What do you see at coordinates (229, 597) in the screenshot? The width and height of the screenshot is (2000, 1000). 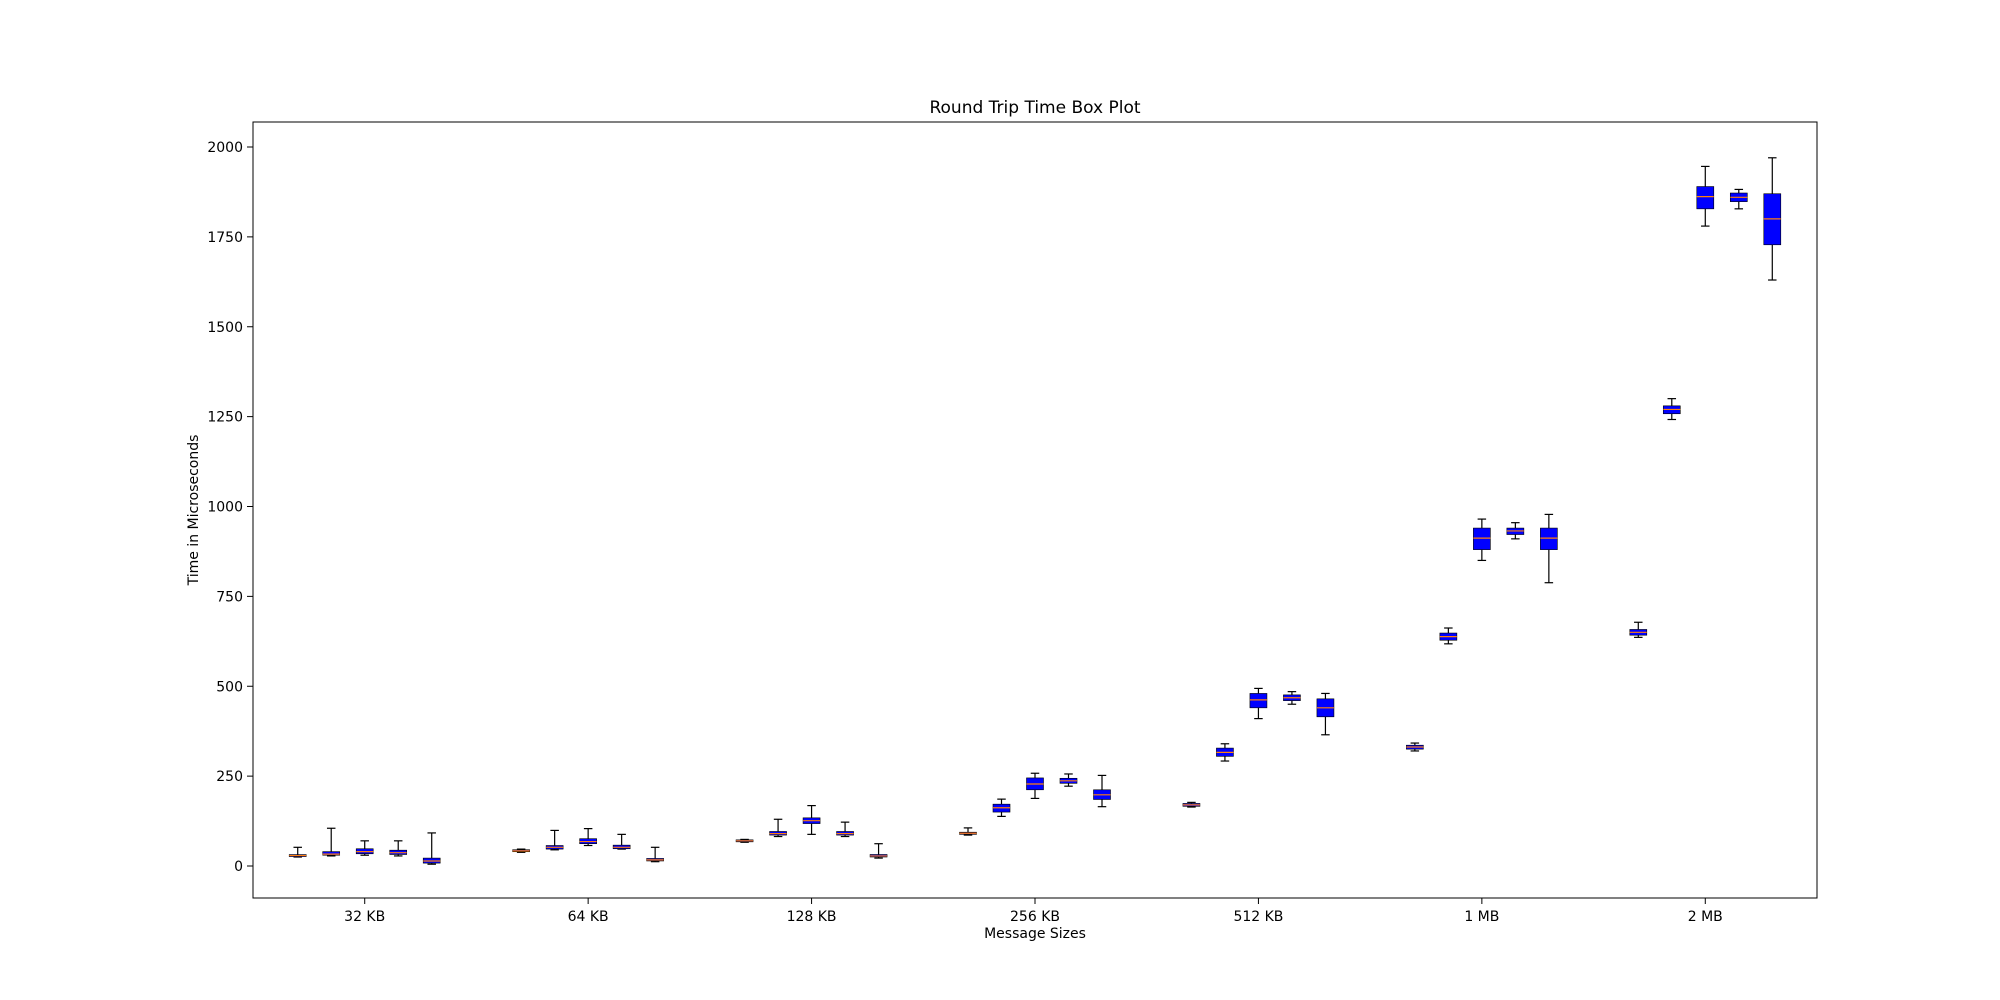 I see `y-tick-label: 750` at bounding box center [229, 597].